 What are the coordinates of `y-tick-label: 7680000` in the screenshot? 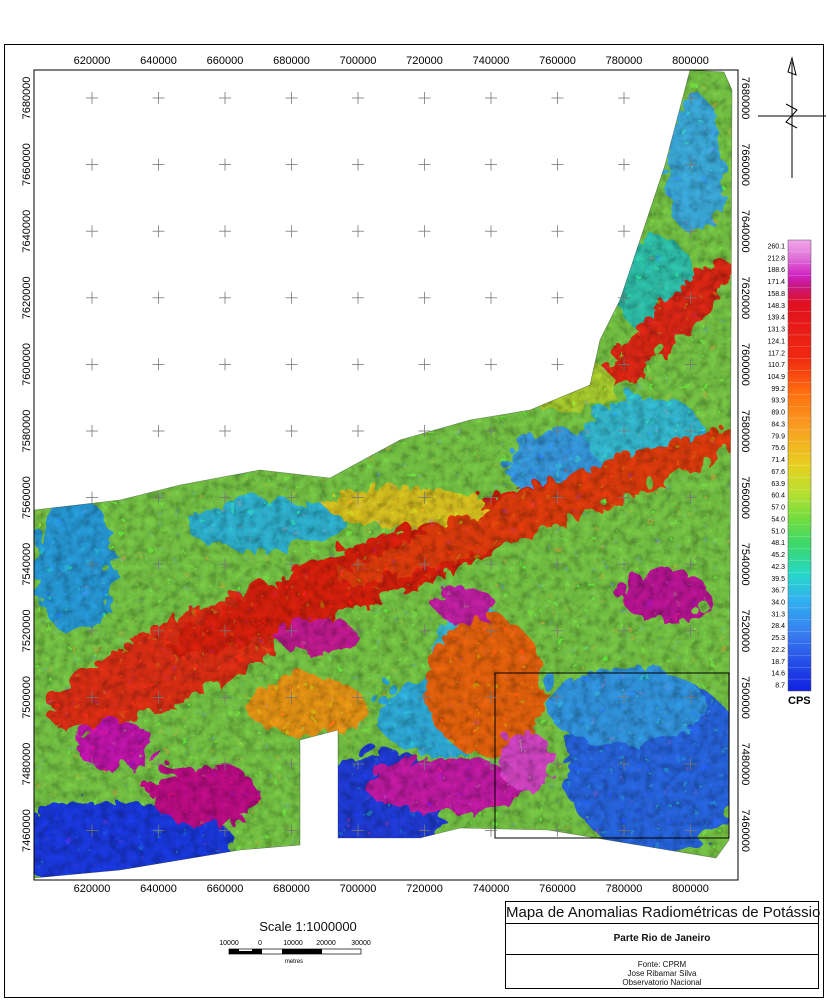 It's located at (745, 98).